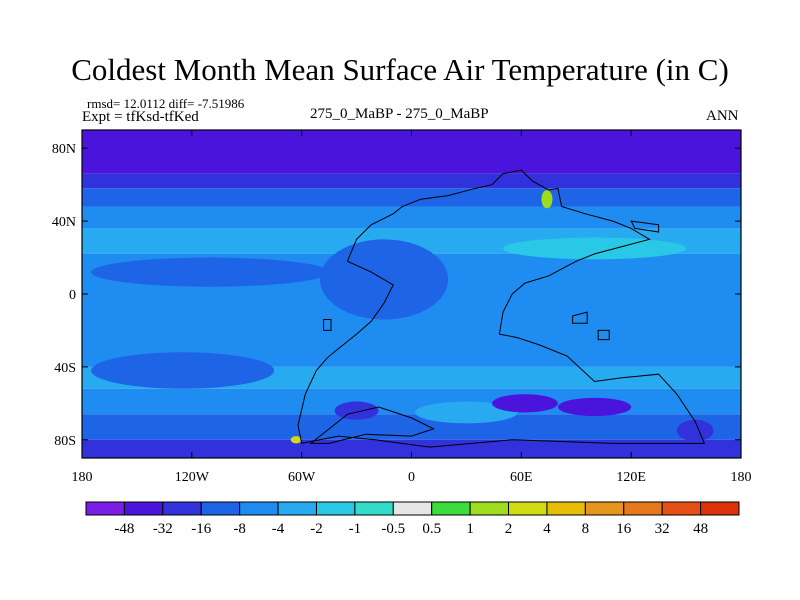  Describe the element at coordinates (411, 477) in the screenshot. I see `x-tick-label: 0` at that location.